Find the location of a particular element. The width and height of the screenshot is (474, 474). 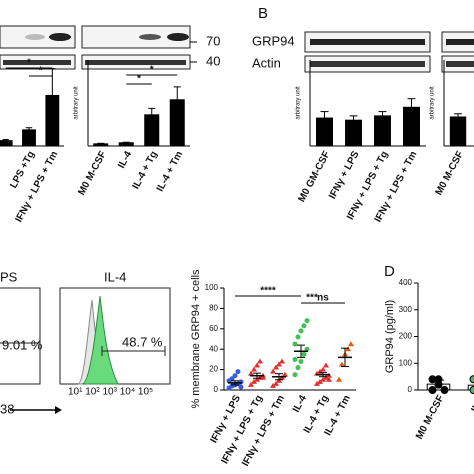

flow-title: PS is located at coordinates (9, 276).